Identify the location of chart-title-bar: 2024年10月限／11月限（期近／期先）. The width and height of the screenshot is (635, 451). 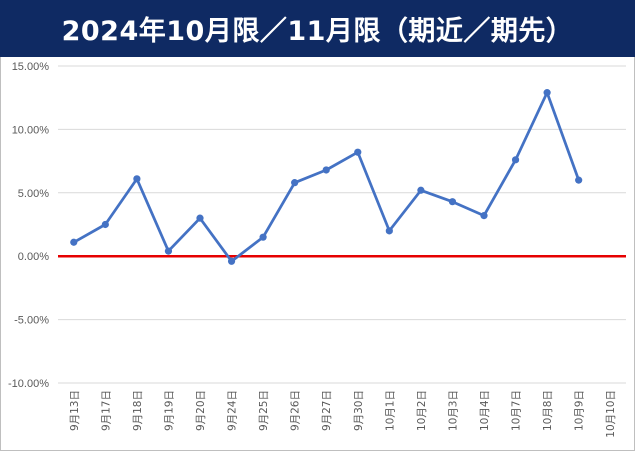
(317, 28).